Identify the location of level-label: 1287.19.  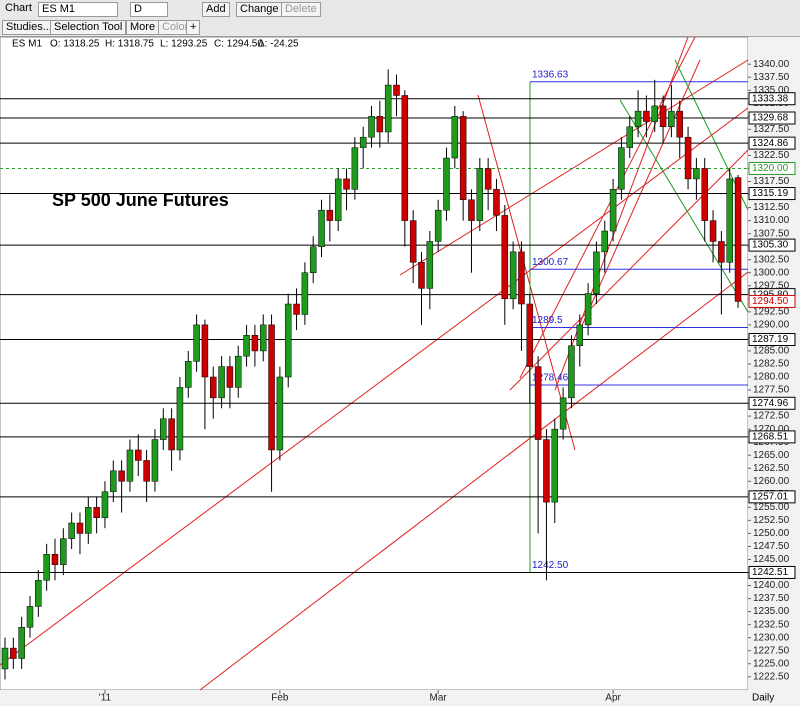
(770, 339).